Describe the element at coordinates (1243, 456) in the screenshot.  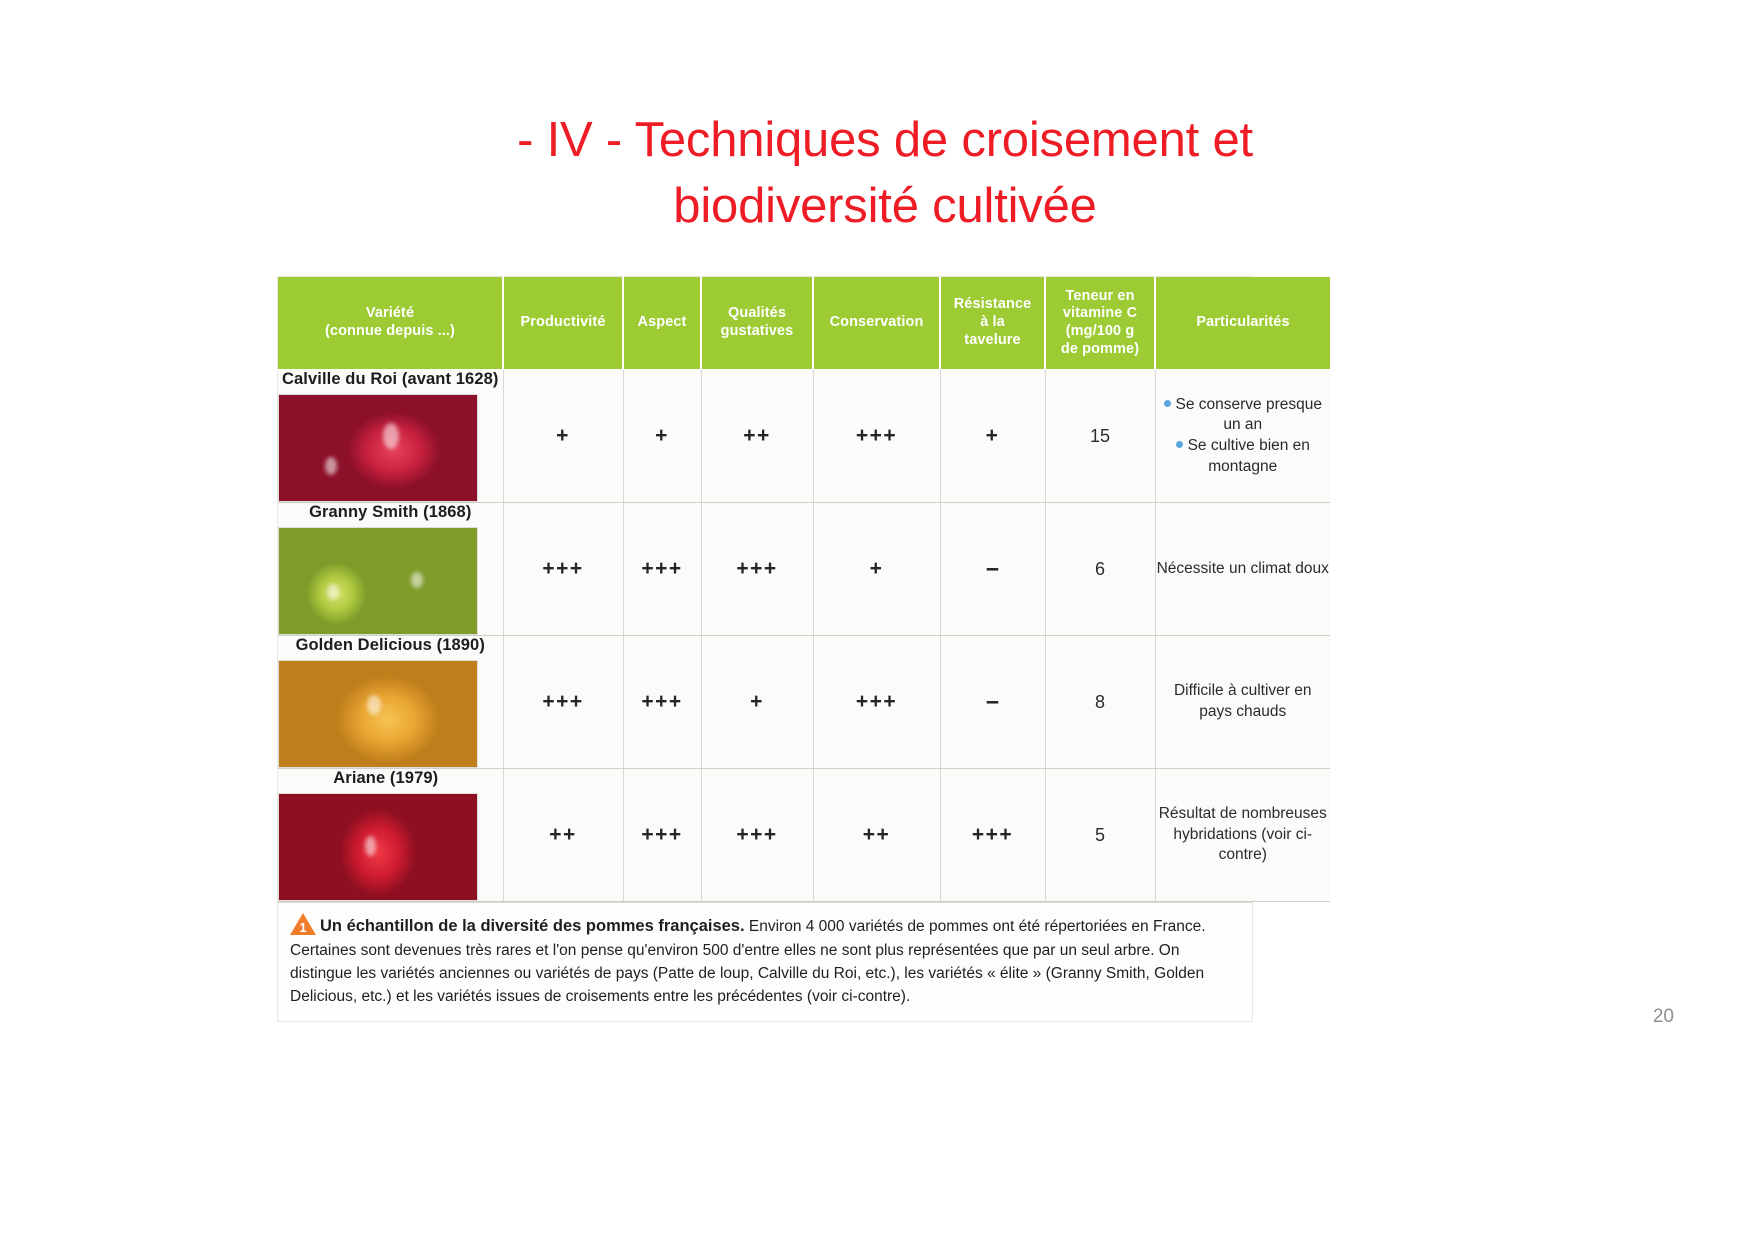
I see `list-item: Se cultive bien en montagne` at that location.